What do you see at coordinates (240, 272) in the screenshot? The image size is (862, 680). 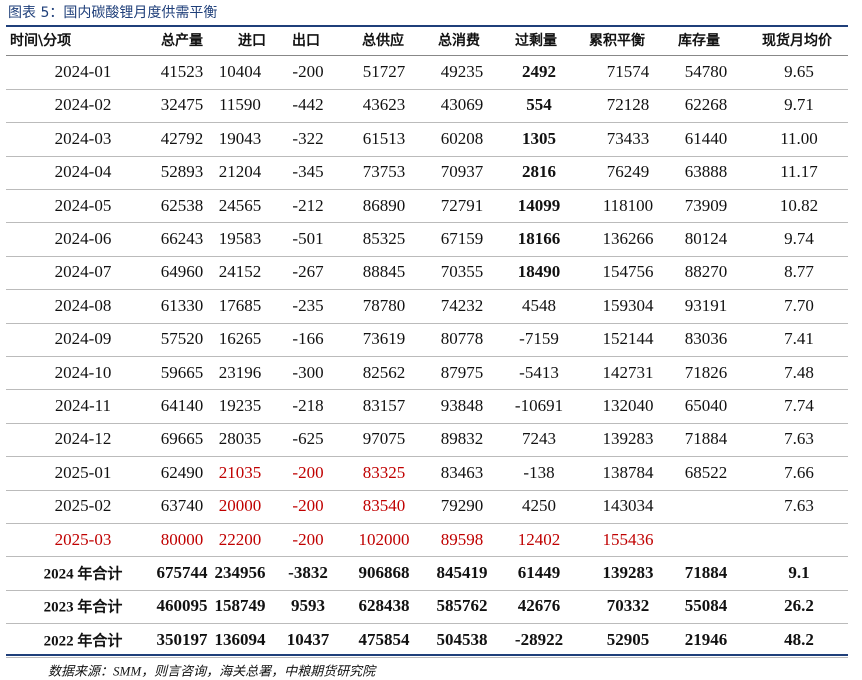 I see `table-cell: 24152` at bounding box center [240, 272].